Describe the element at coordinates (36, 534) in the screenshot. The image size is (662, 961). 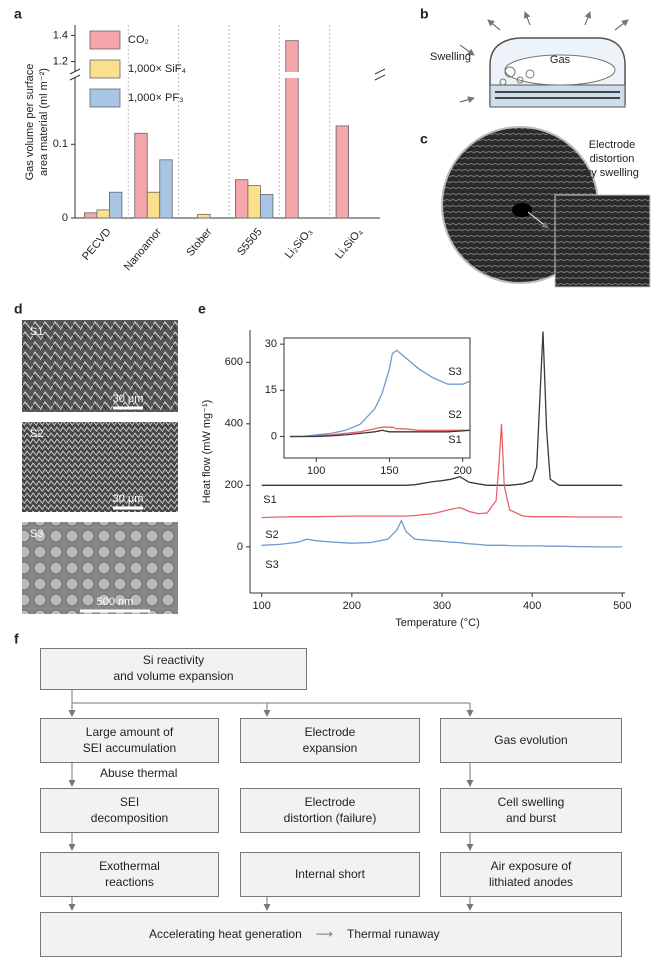
I see `image-label: S3` at that location.